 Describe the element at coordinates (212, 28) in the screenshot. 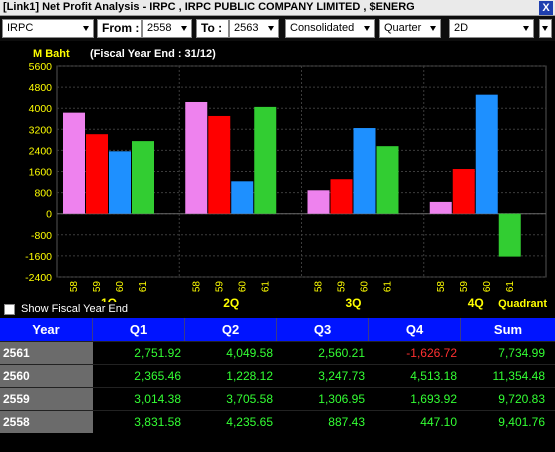

I see `to-label: To :` at that location.